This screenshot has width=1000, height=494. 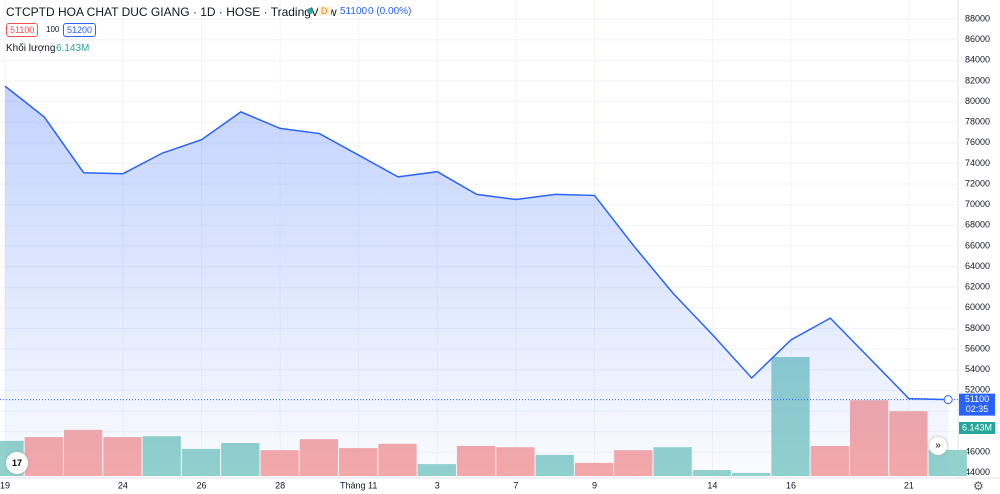 What do you see at coordinates (977, 472) in the screenshot?
I see `y-tick-label: 44000` at bounding box center [977, 472].